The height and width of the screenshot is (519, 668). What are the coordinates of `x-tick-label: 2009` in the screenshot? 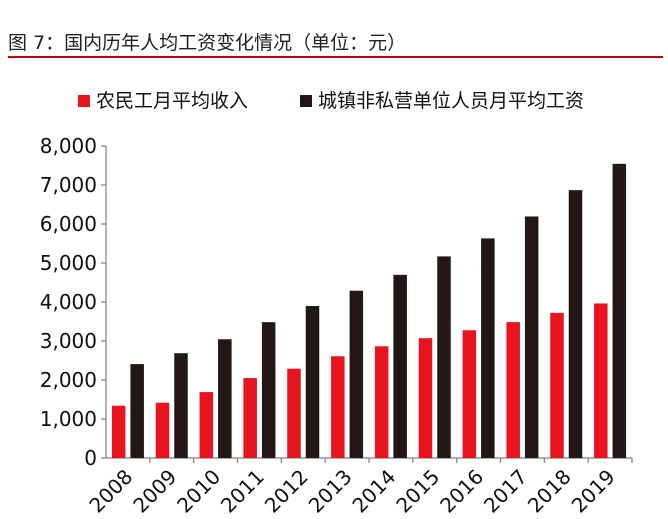 It's located at (154, 491).